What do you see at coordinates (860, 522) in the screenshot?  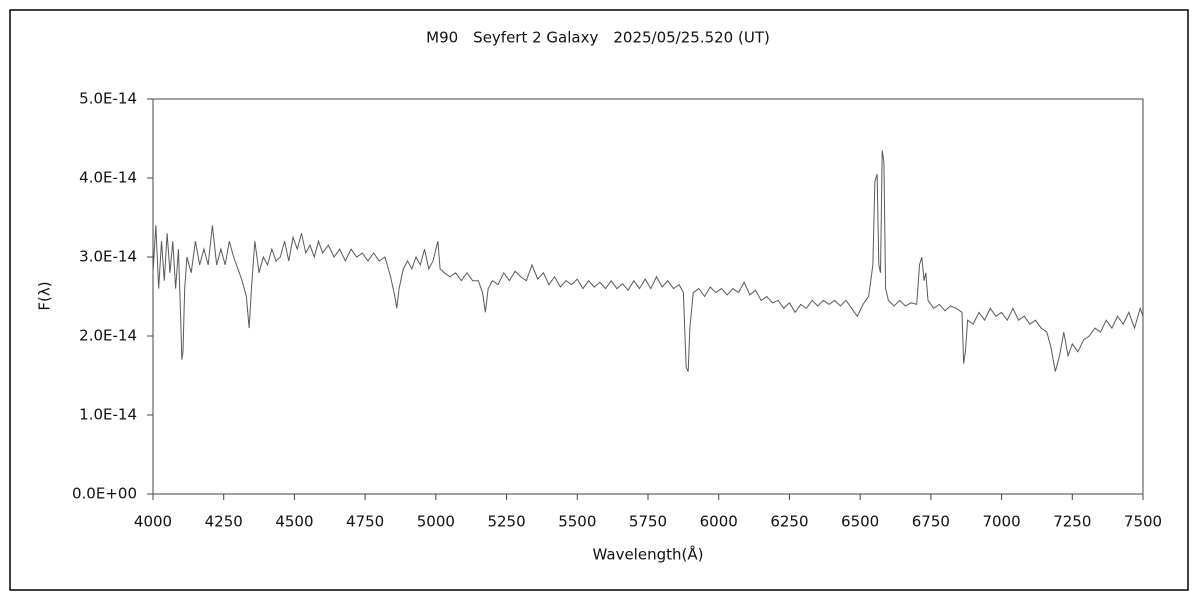 I see `x-tick-label: 6500` at bounding box center [860, 522].